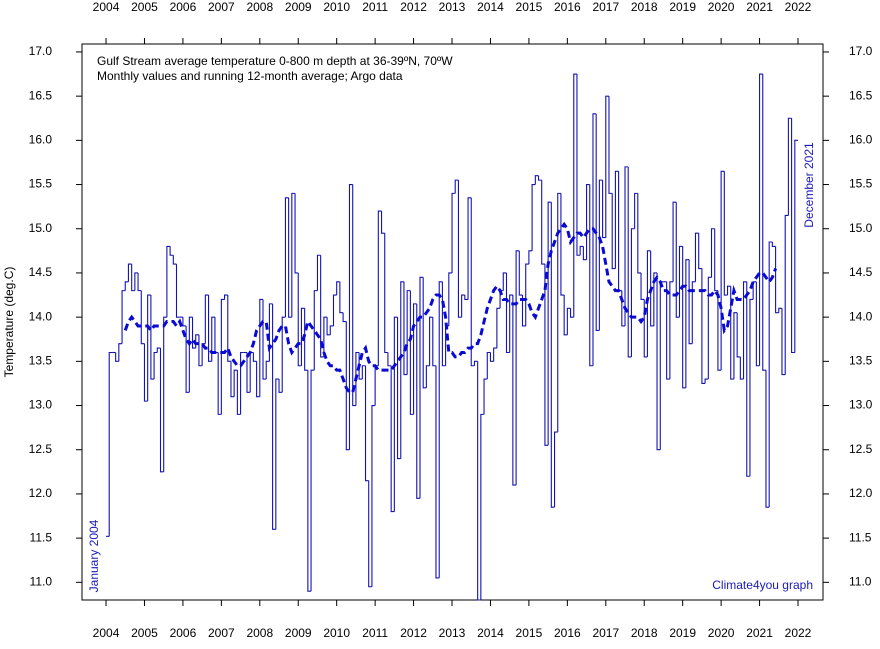 The height and width of the screenshot is (649, 880). I want to click on y2-tick-label: 14.0, so click(861, 316).